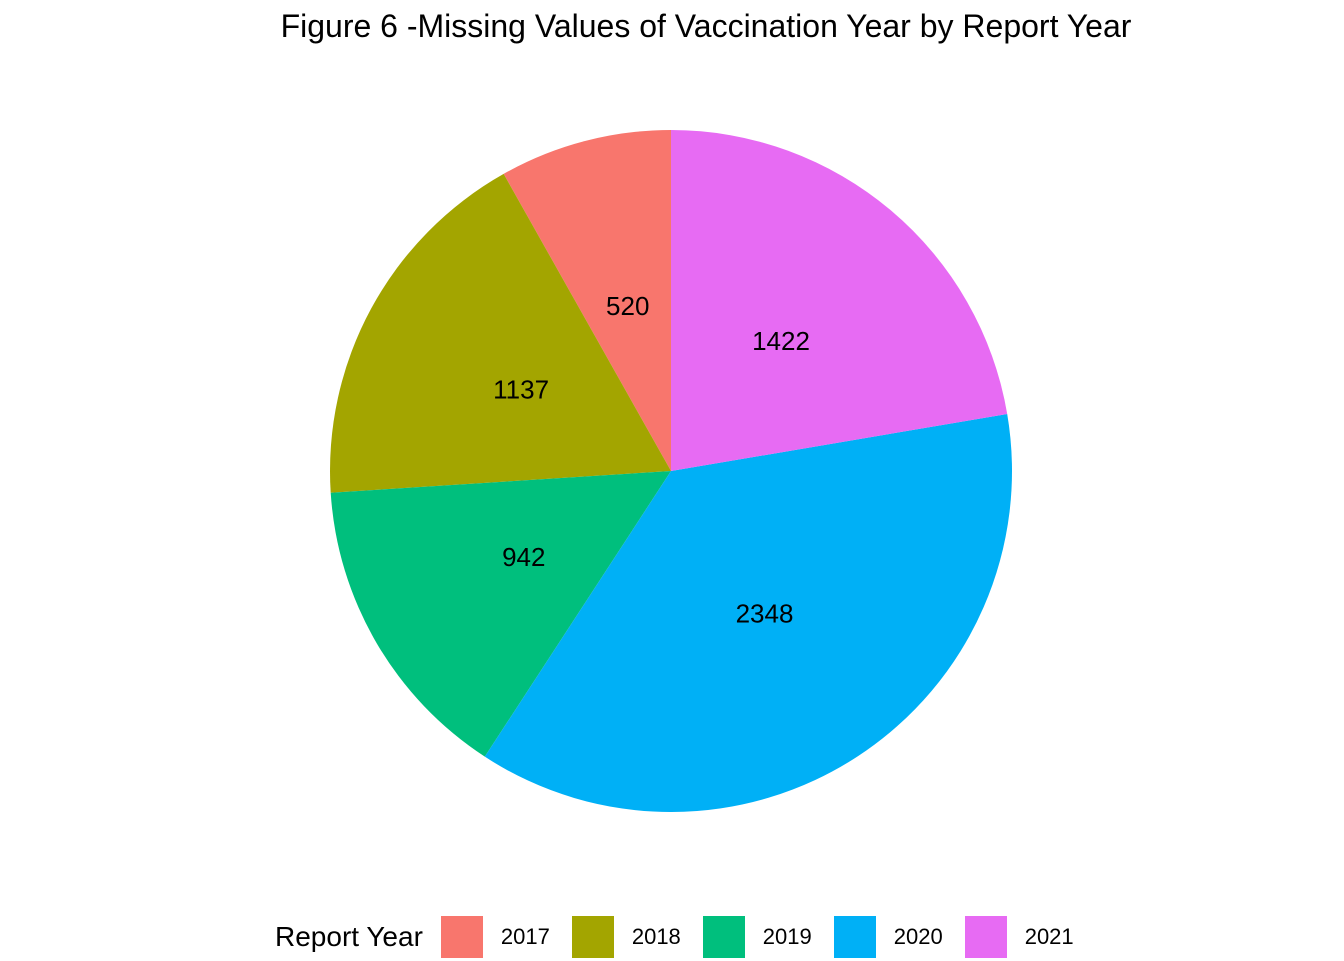 Image resolution: width=1344 pixels, height=961 pixels. I want to click on slice-label-2019: 942, so click(523, 557).